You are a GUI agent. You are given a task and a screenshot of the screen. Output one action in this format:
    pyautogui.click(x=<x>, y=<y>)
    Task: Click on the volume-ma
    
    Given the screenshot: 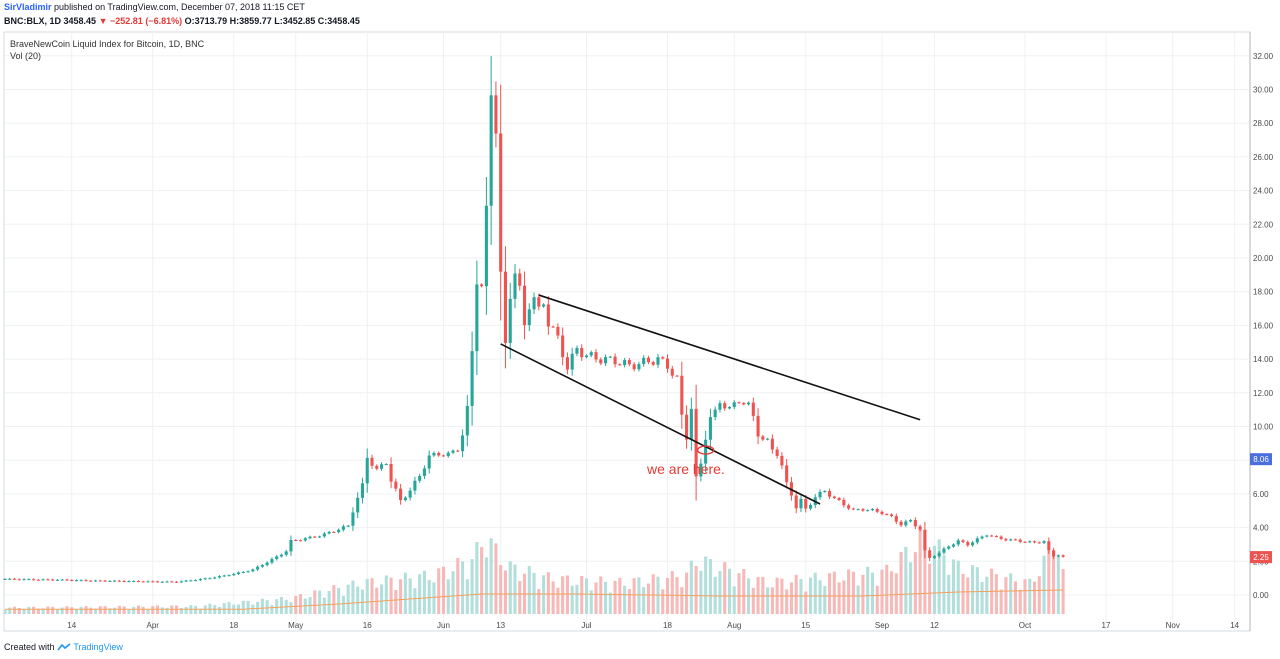 What is the action you would take?
    pyautogui.click(x=534, y=599)
    